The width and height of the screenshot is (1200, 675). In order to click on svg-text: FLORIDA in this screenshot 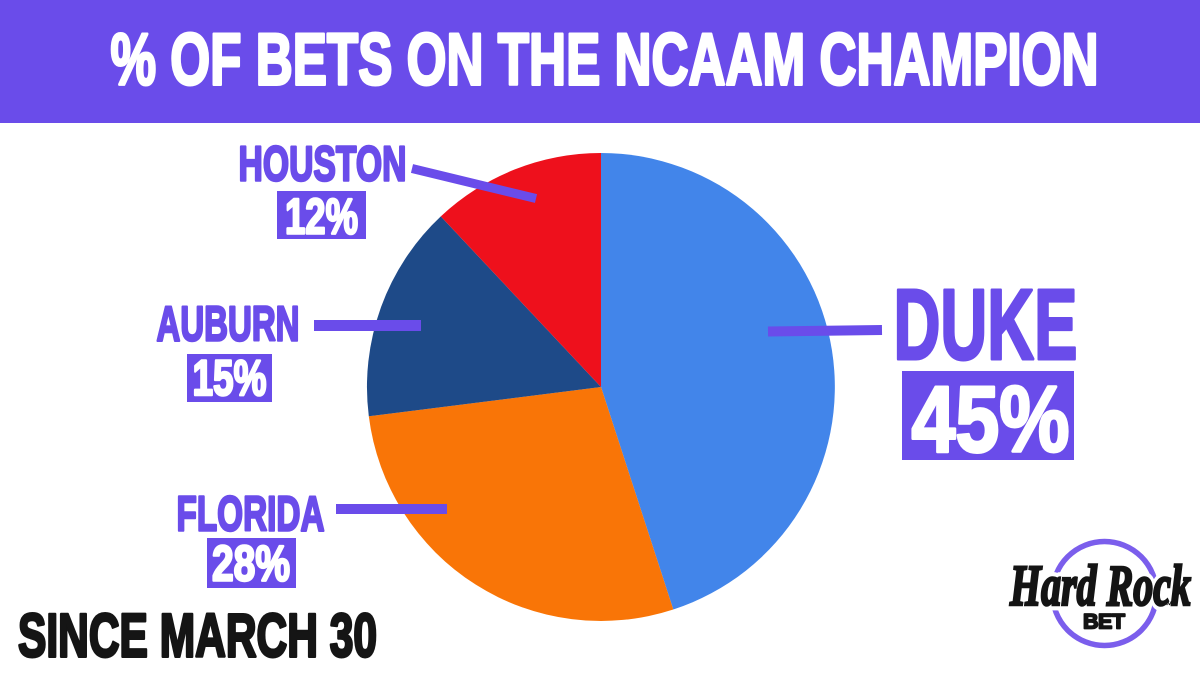, I will do `click(251, 515)`.